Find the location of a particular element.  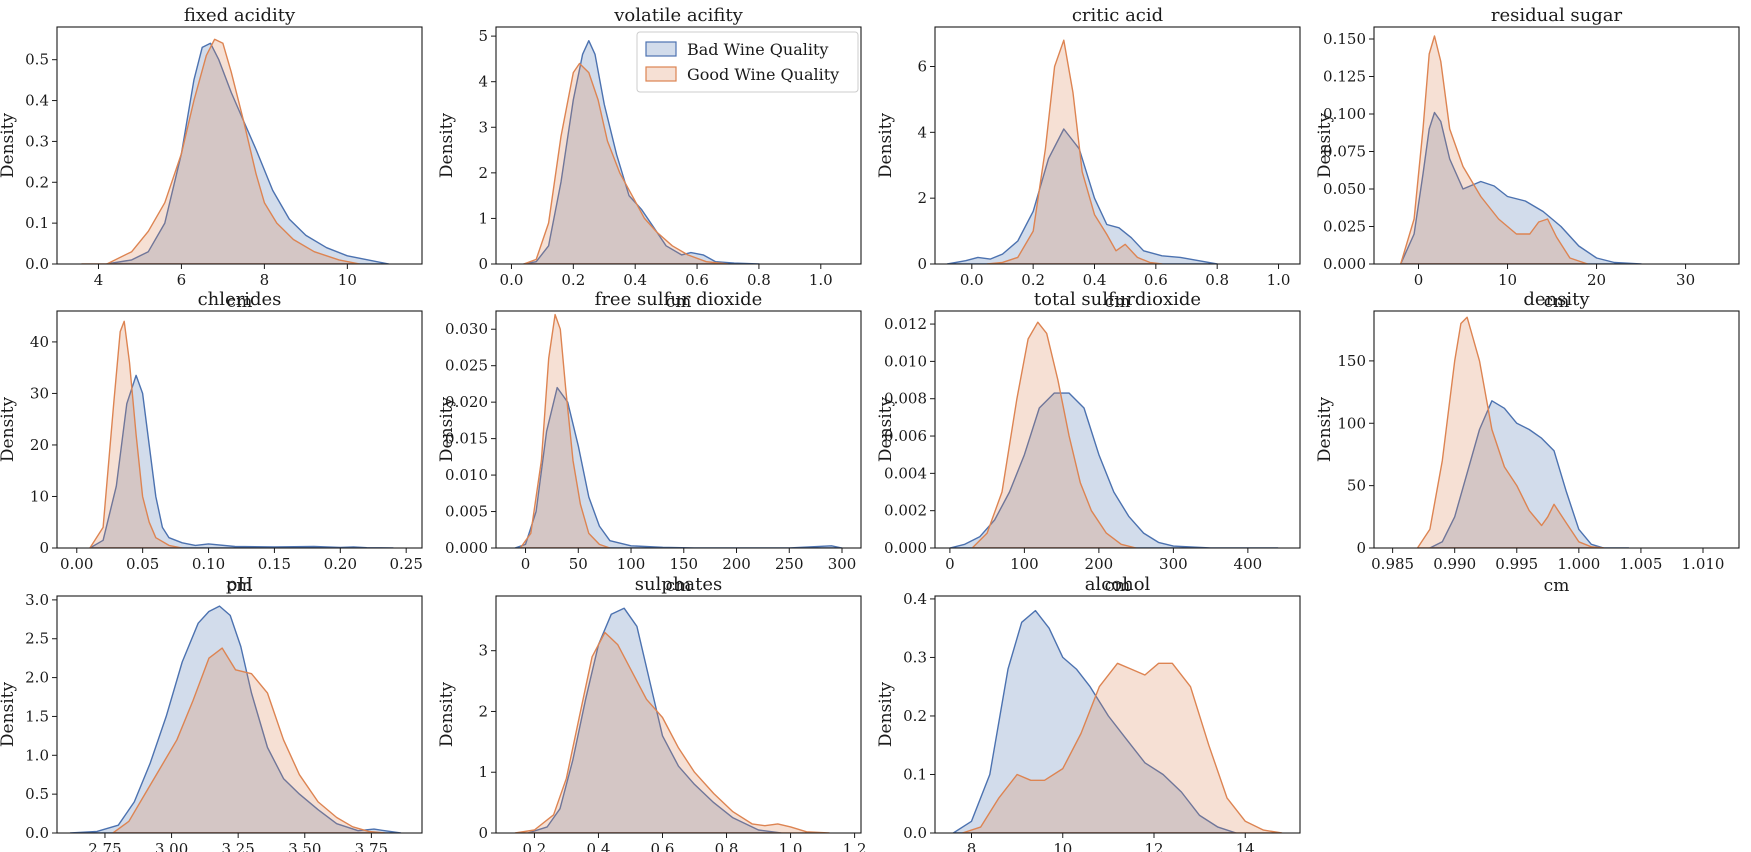

y-tick-label: 0.004 is located at coordinates (905, 473).